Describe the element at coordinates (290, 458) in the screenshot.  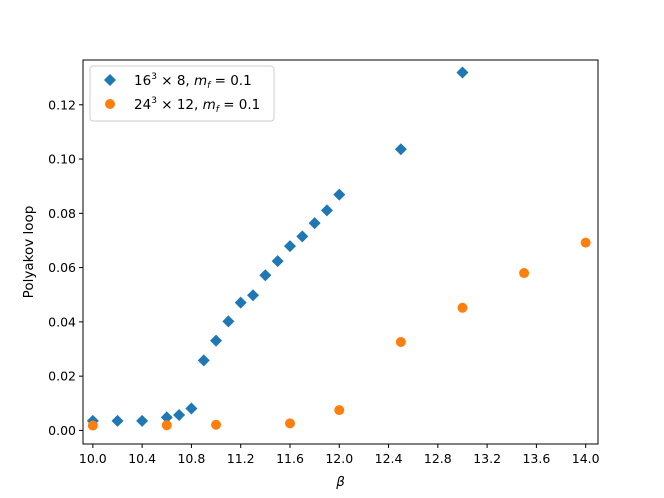
I see `x-tick-label: 11.6` at that location.